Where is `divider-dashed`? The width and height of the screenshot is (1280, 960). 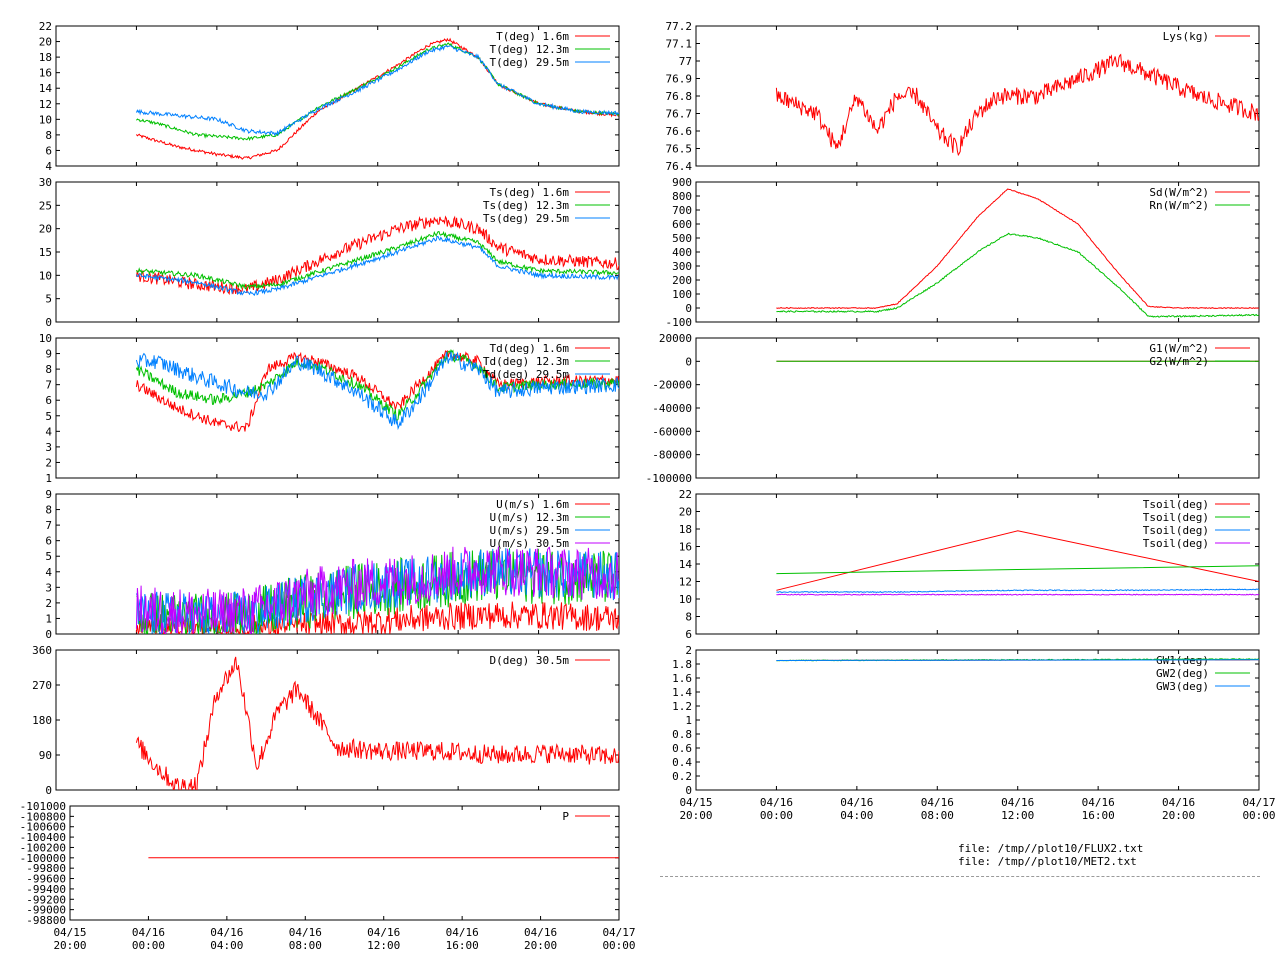 divider-dashed is located at coordinates (960, 876).